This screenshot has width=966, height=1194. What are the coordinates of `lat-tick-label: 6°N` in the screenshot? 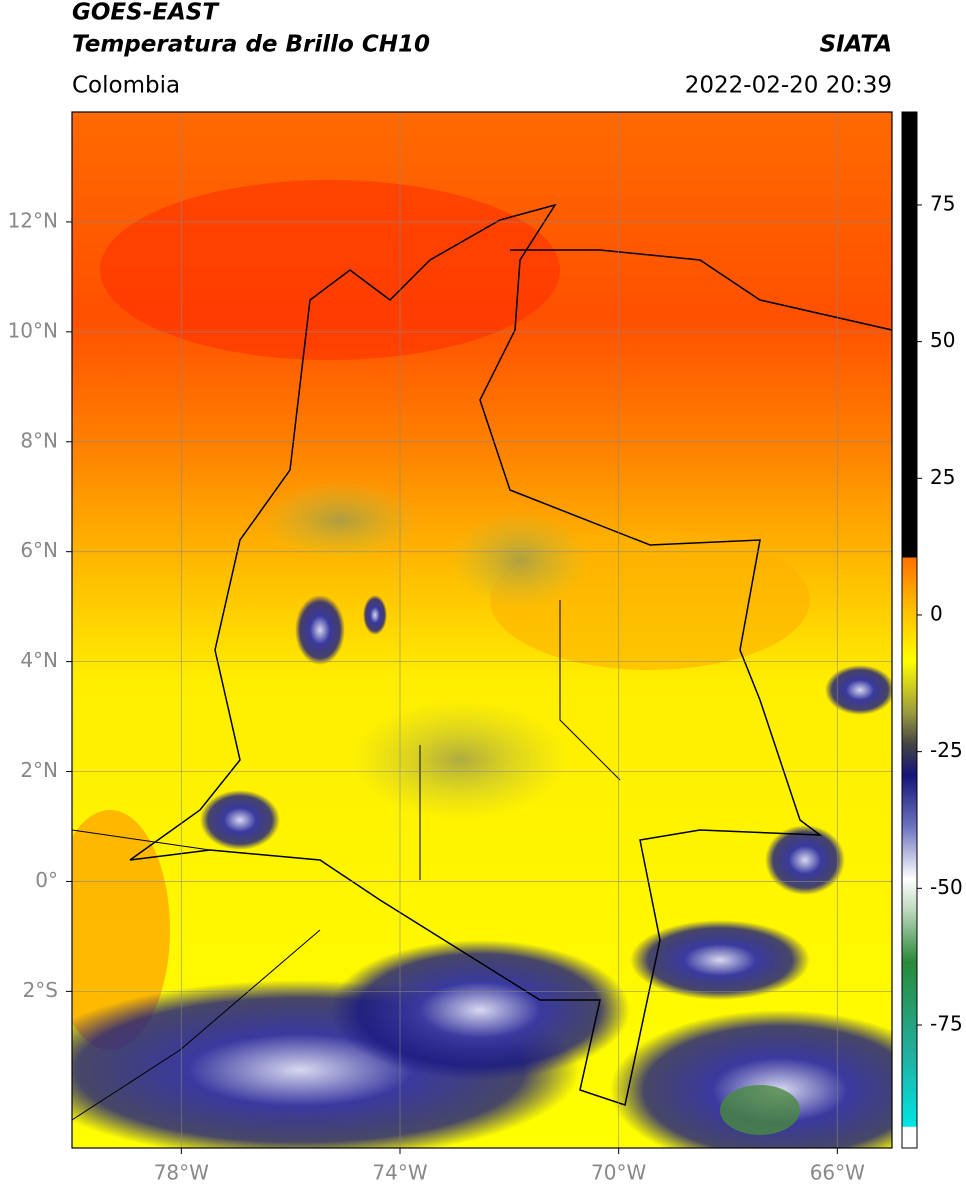 It's located at (39, 550).